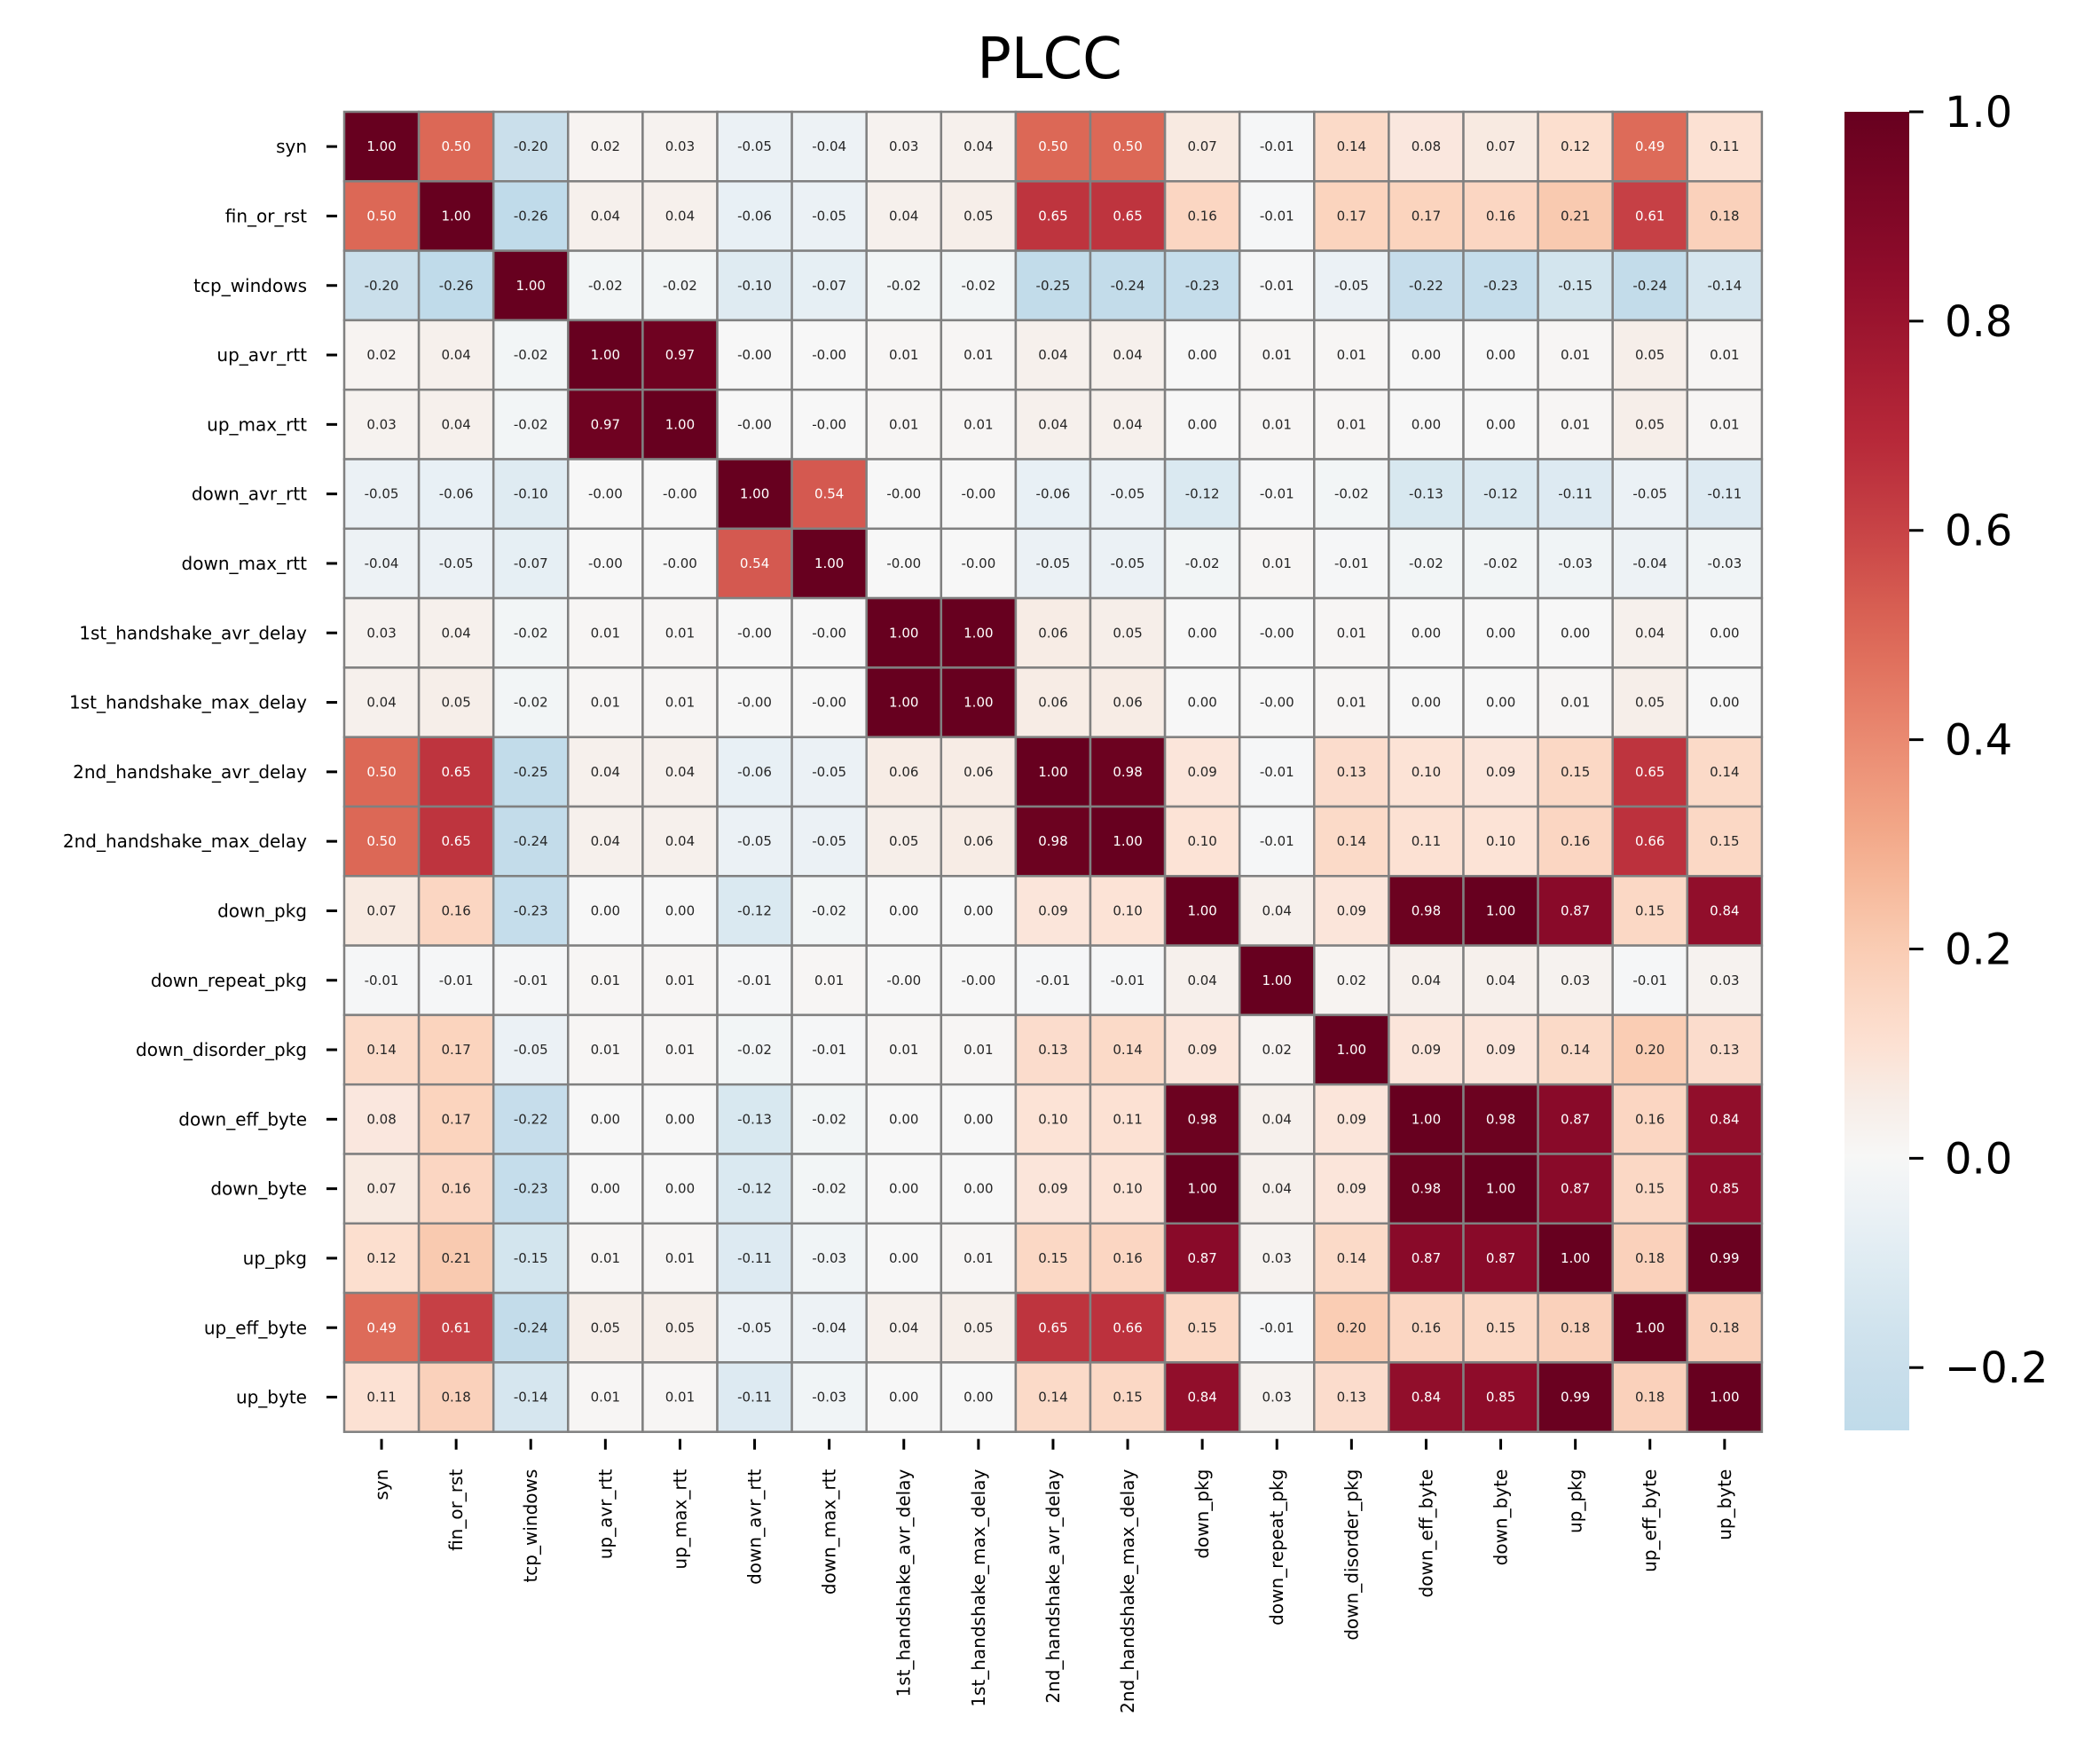 The image size is (2092, 1764). I want to click on cell-value-label: 0.13, so click(1725, 1050).